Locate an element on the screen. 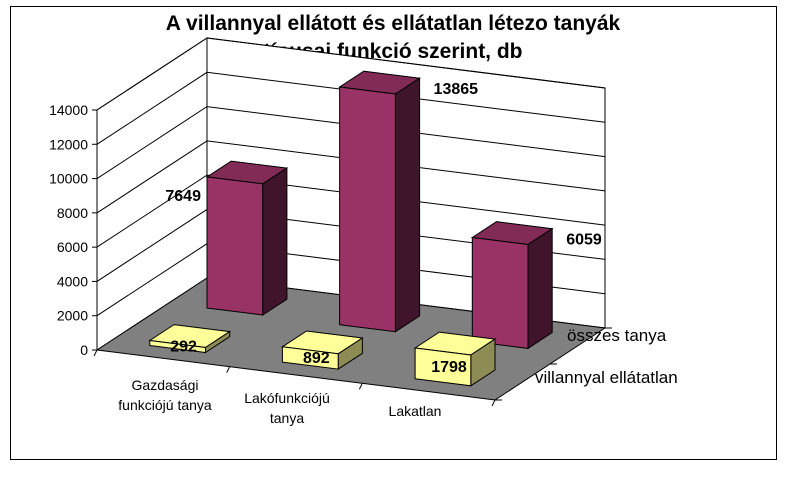 This screenshot has width=786, height=479. bar-ellatatlan-2: 1798 is located at coordinates (455, 359).